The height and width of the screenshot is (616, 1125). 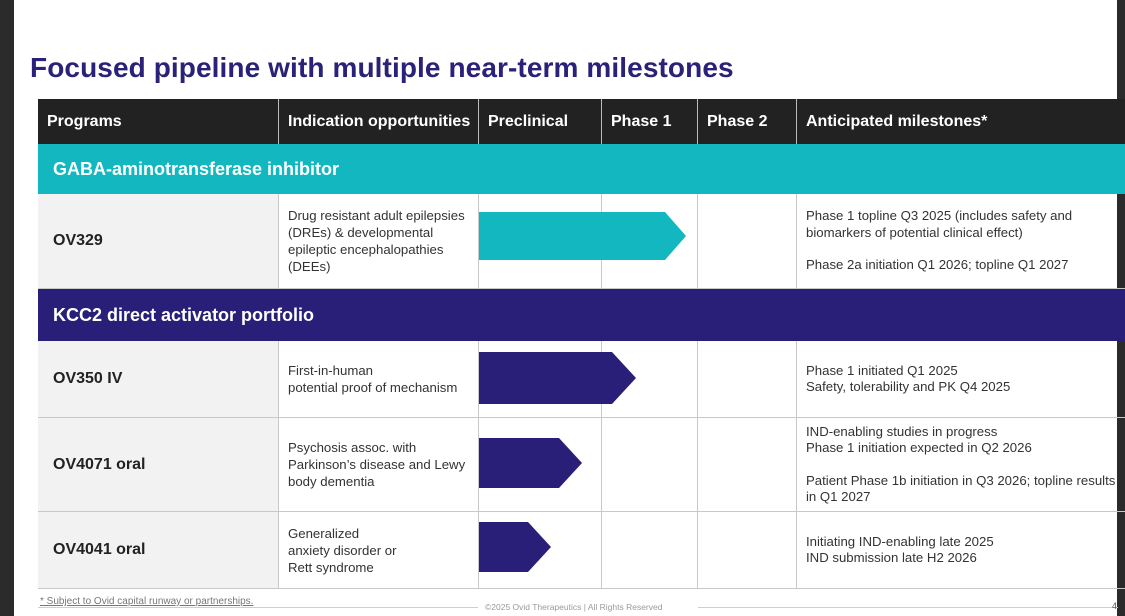 I want to click on indication-line: Generalized, so click(x=324, y=533).